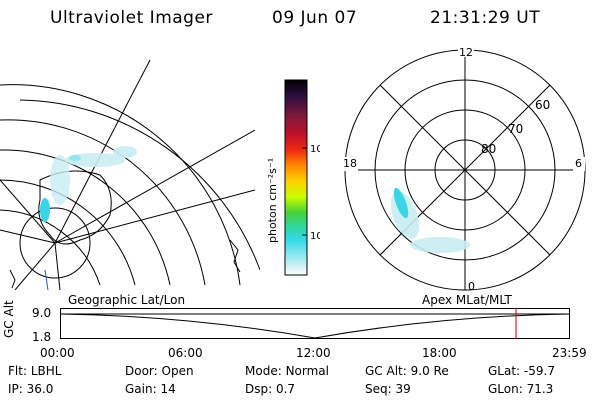  What do you see at coordinates (185, 353) in the screenshot?
I see `timeline-xtick: 06:00` at bounding box center [185, 353].